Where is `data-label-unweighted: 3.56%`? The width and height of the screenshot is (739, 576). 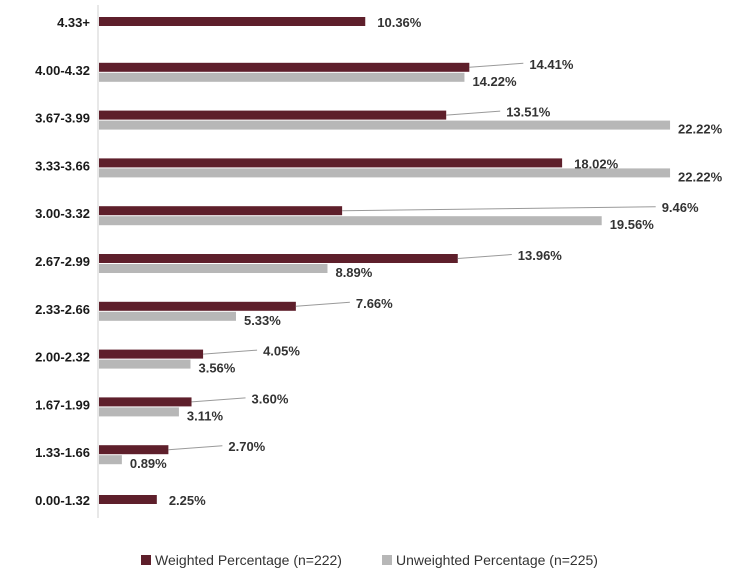
data-label-unweighted: 3.56% is located at coordinates (216, 368).